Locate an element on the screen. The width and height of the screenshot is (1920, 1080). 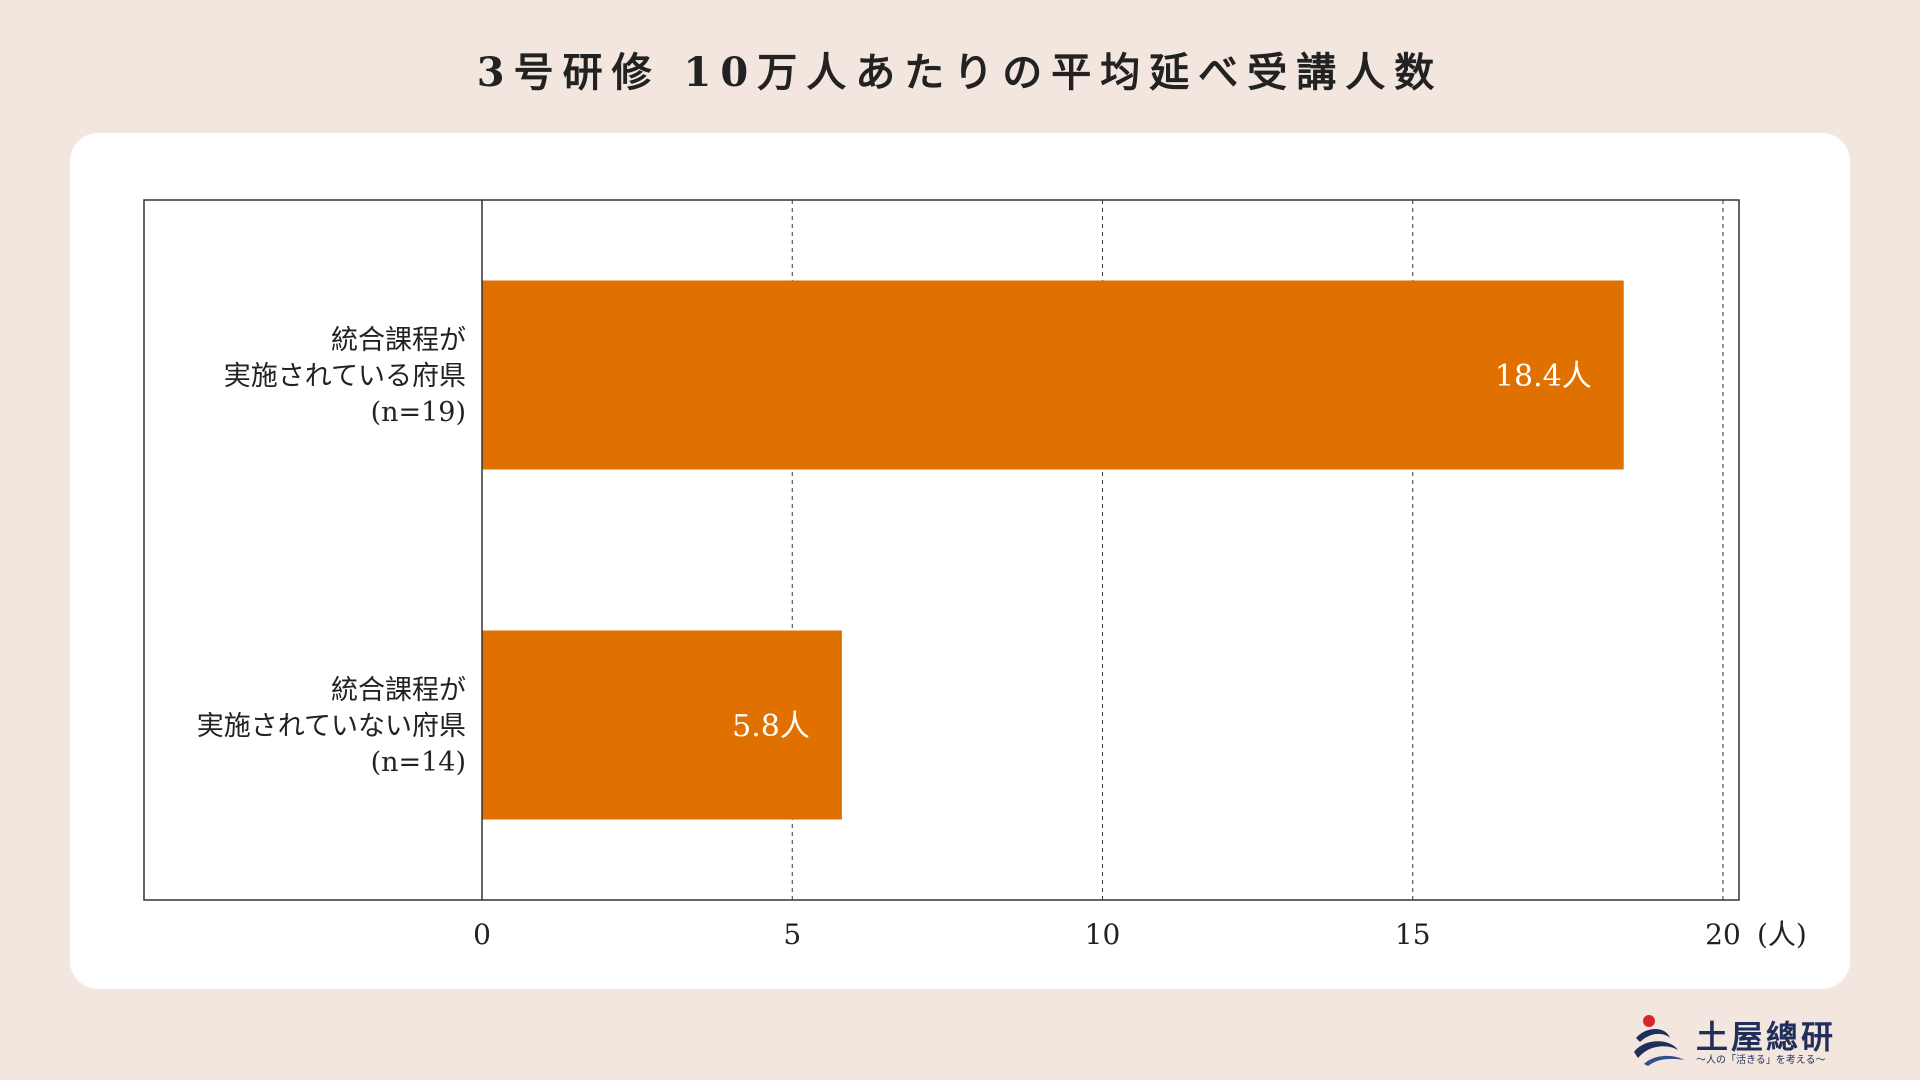
x-axis-unit: (人) is located at coordinates (1782, 934).